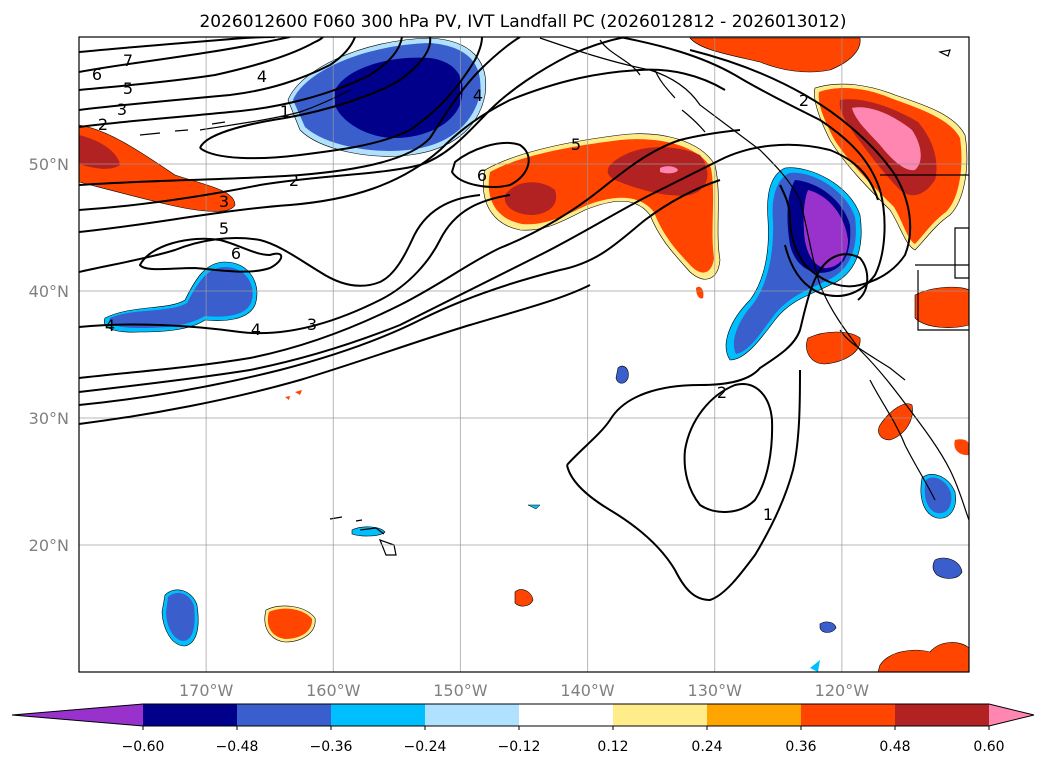  Describe the element at coordinates (894, 747) in the screenshot. I see `colorbar-tick-label: 0.48` at that location.